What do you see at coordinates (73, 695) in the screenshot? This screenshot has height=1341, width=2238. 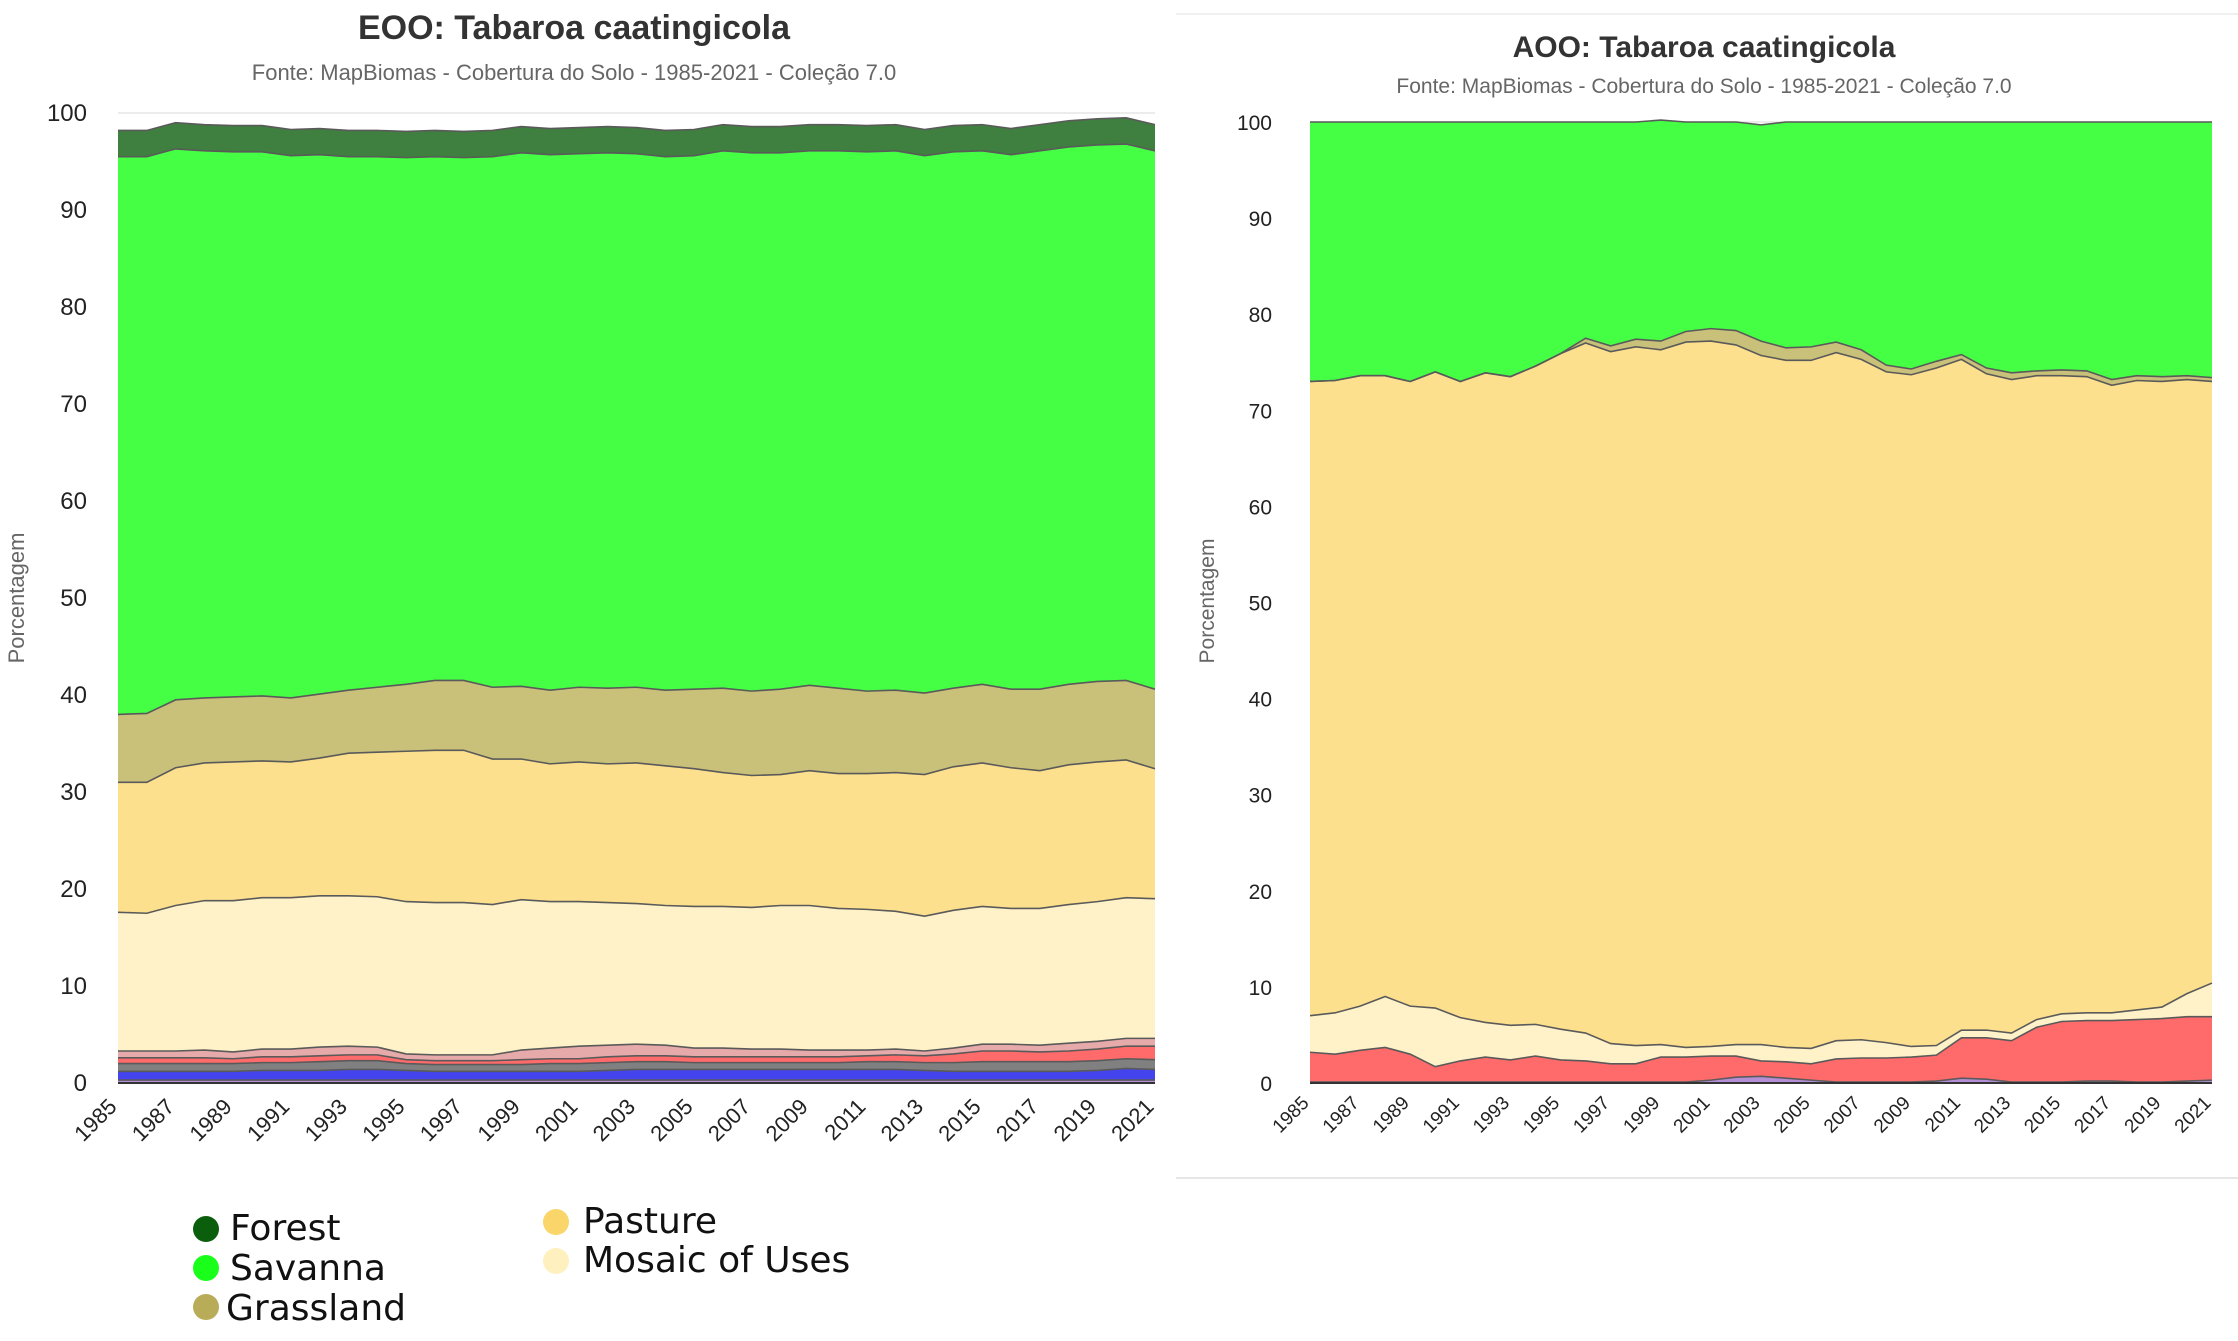 I see `eoo-y-tick-label: 40` at bounding box center [73, 695].